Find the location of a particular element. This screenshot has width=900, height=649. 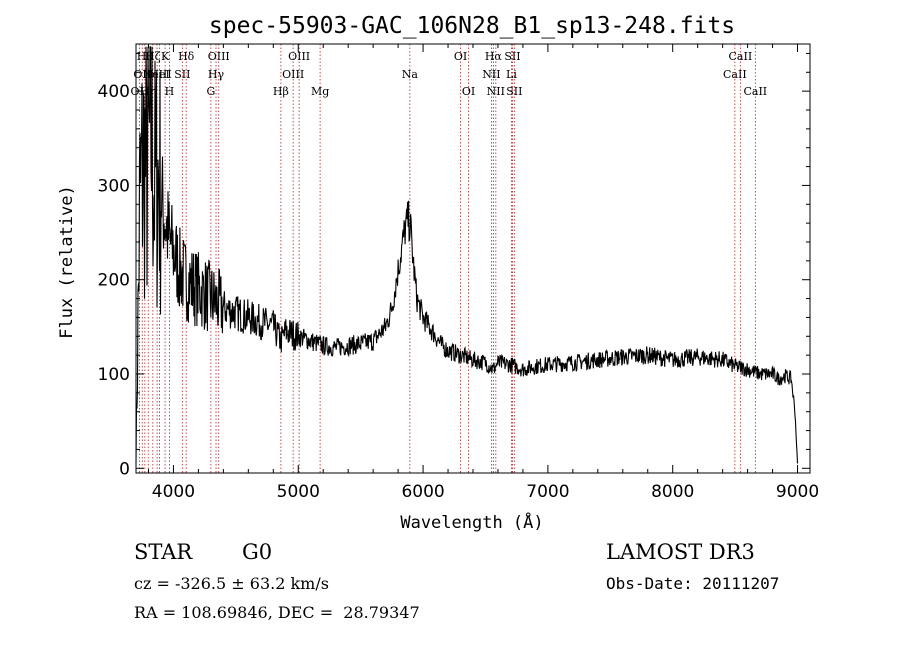

line-marker-label-24: Li is located at coordinates (511, 74).